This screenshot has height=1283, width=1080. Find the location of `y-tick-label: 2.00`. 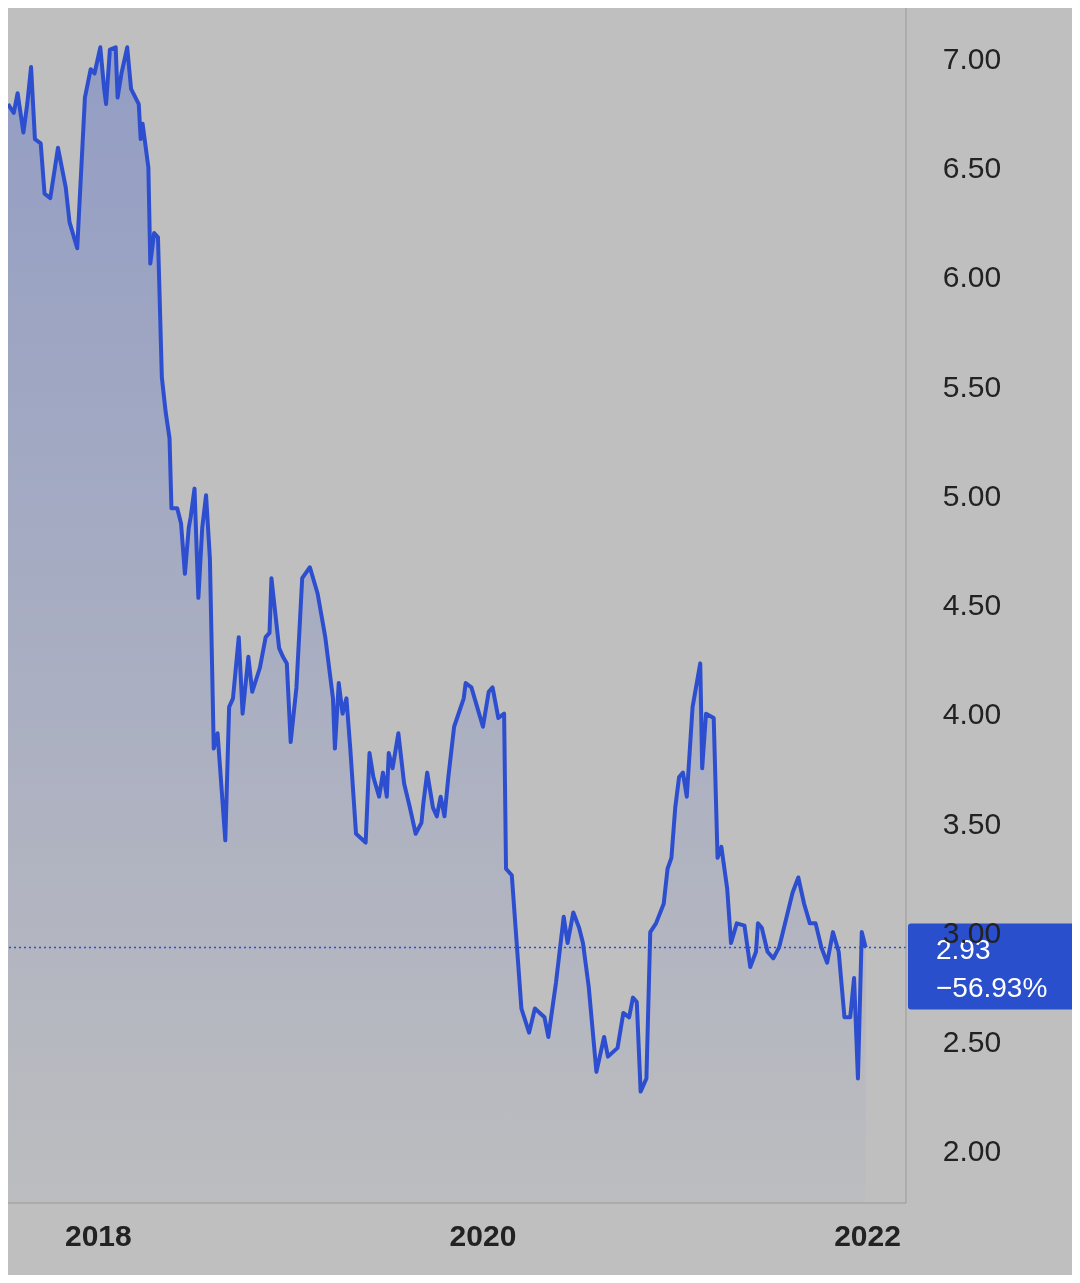

y-tick-label: 2.00 is located at coordinates (972, 1151).